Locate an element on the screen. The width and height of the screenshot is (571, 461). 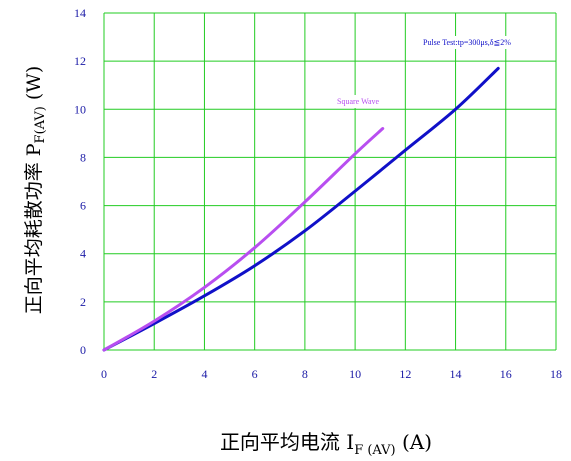
y-tick-label: 8 is located at coordinates (83, 157).